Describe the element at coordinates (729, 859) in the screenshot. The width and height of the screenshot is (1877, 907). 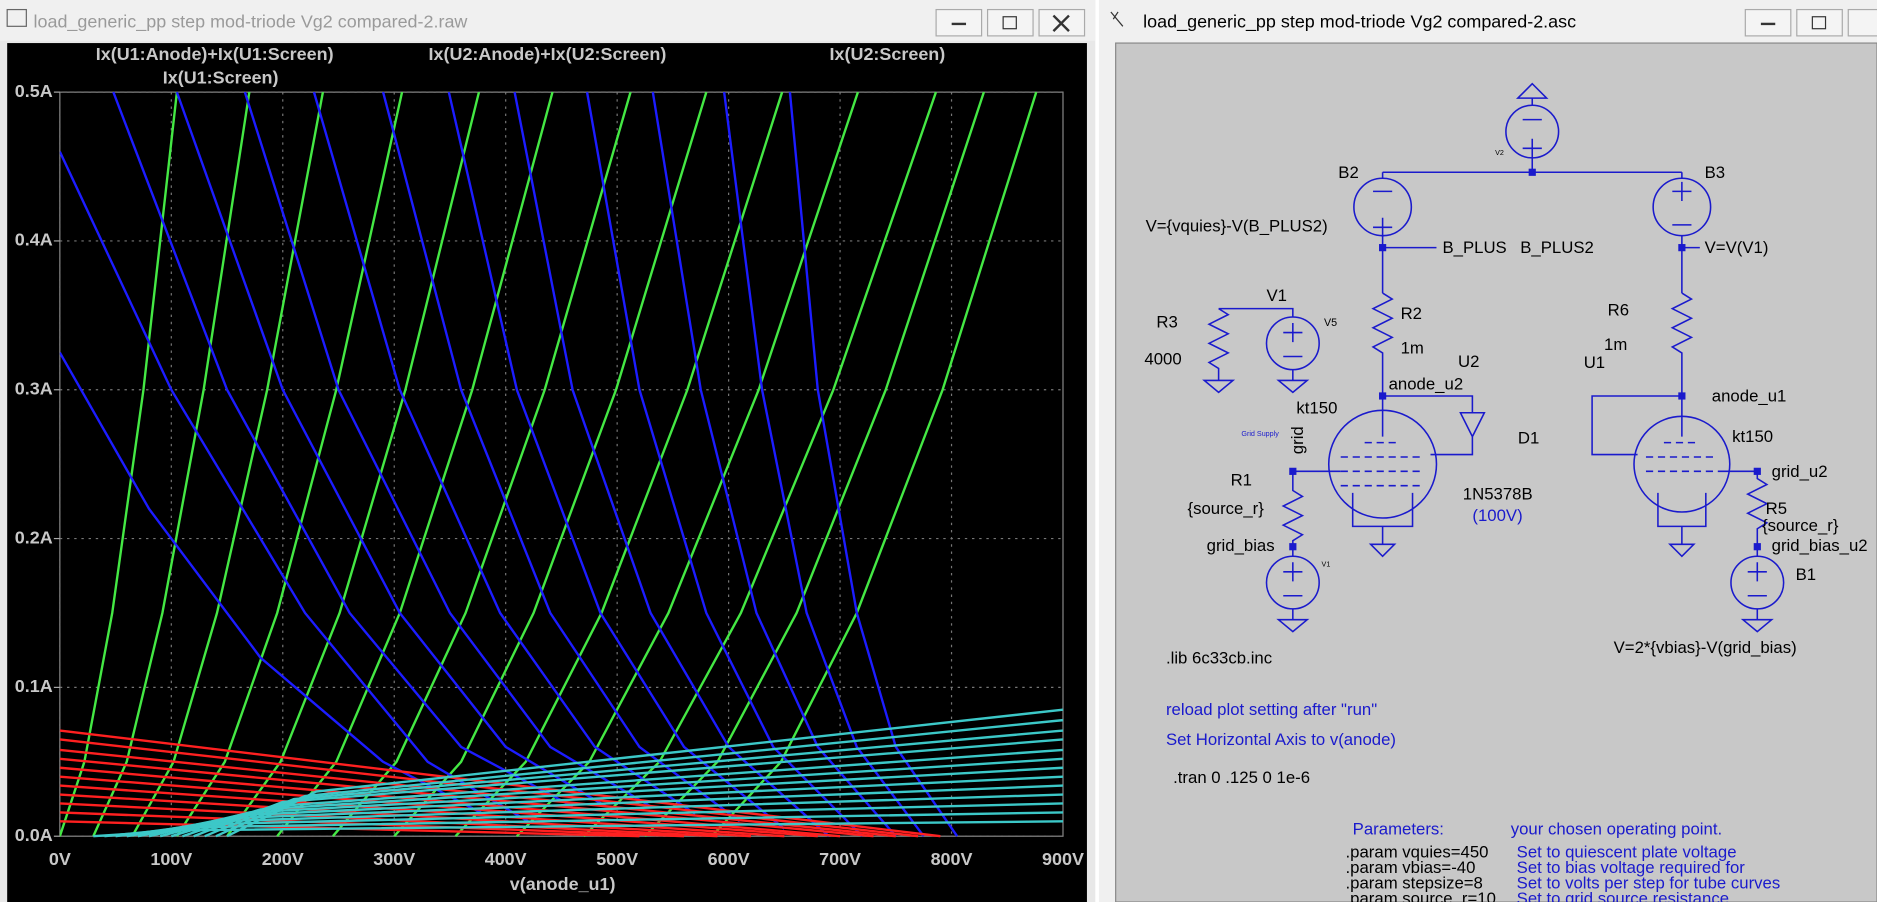
I see `x-tick-label: 600V` at that location.